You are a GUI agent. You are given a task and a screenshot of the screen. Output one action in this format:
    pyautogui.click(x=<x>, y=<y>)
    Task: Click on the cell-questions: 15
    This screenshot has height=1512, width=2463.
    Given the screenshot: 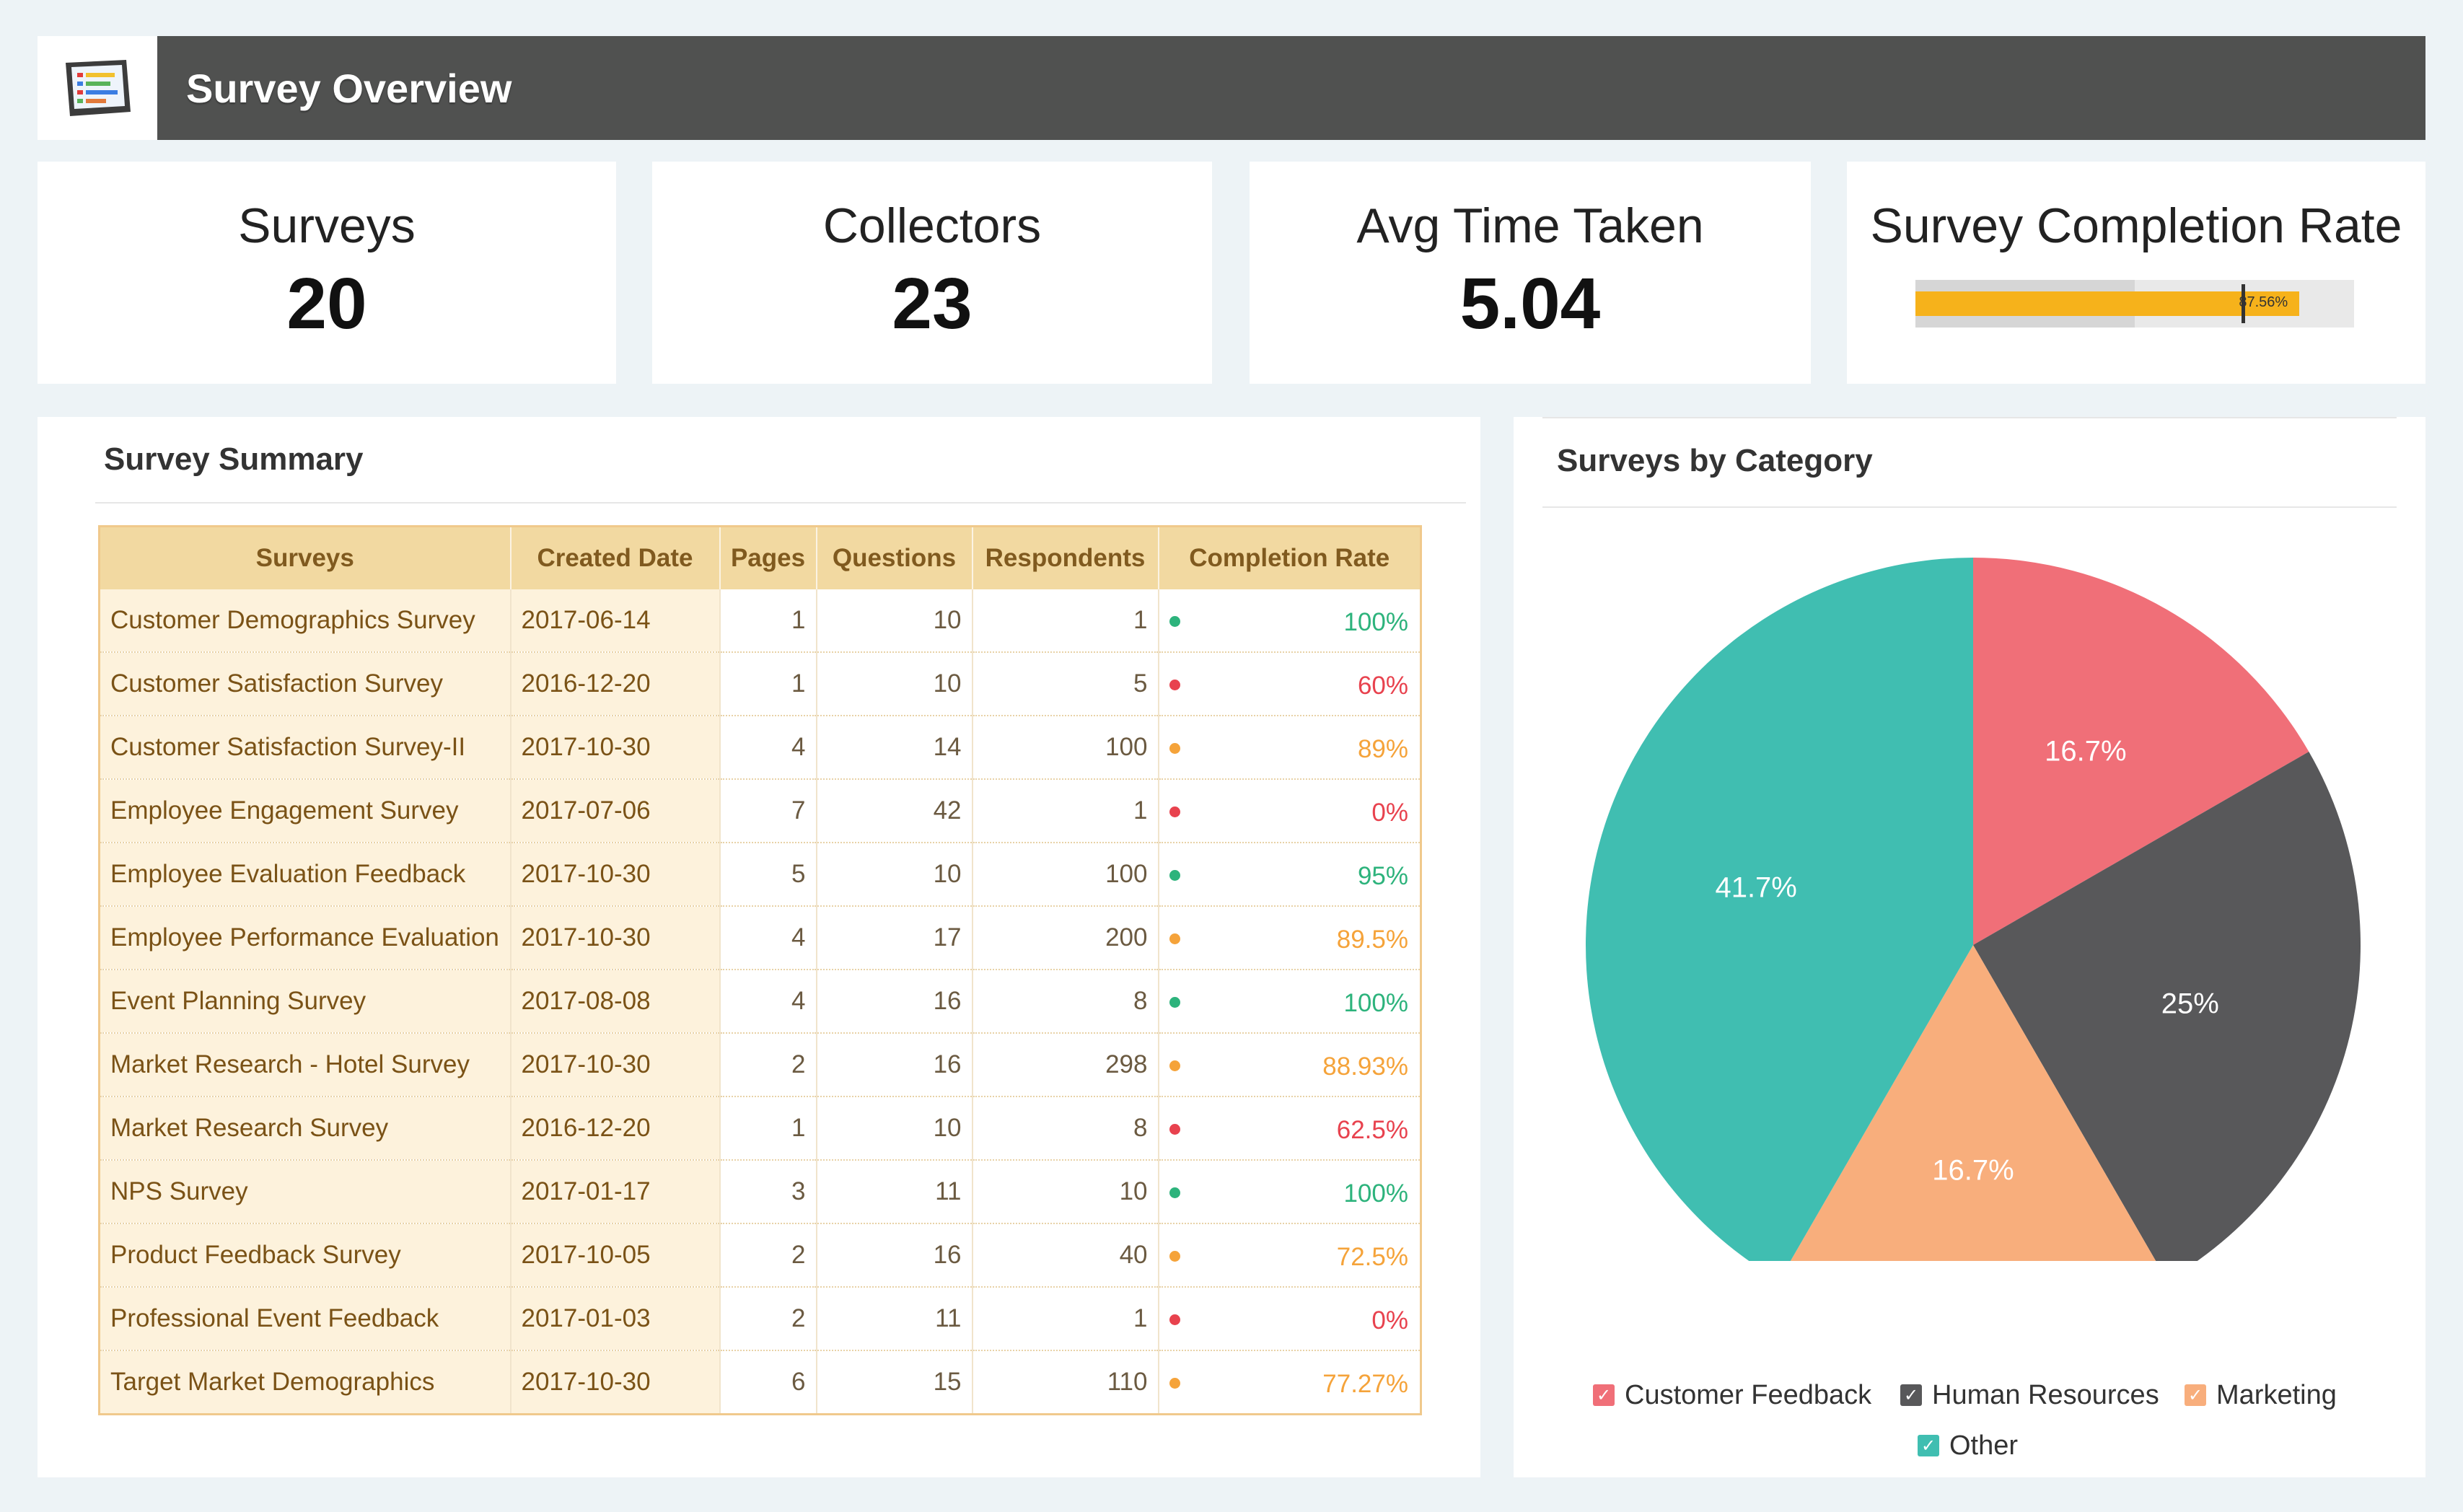 What is the action you would take?
    pyautogui.click(x=894, y=1382)
    